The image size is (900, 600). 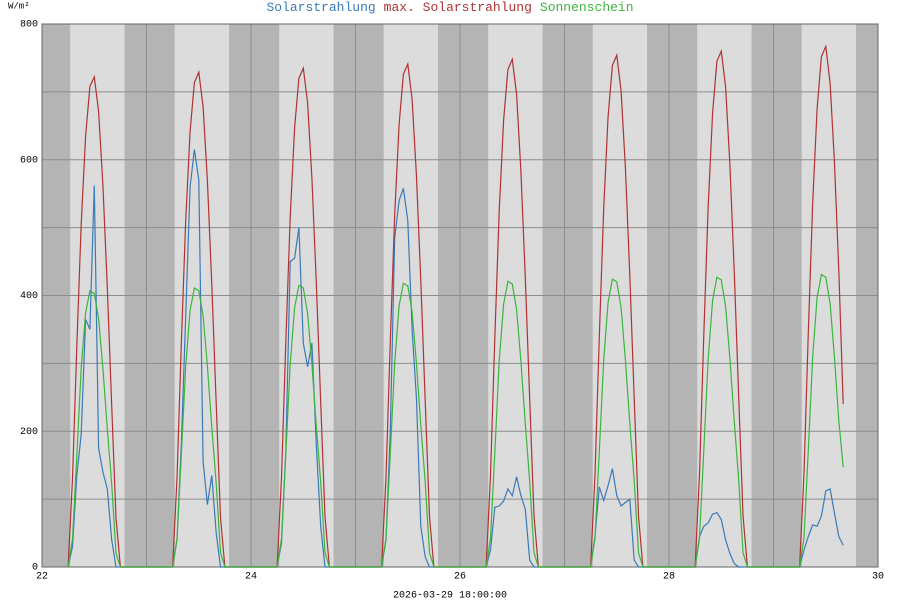 I want to click on y-tick-label: 400, so click(x=29, y=296).